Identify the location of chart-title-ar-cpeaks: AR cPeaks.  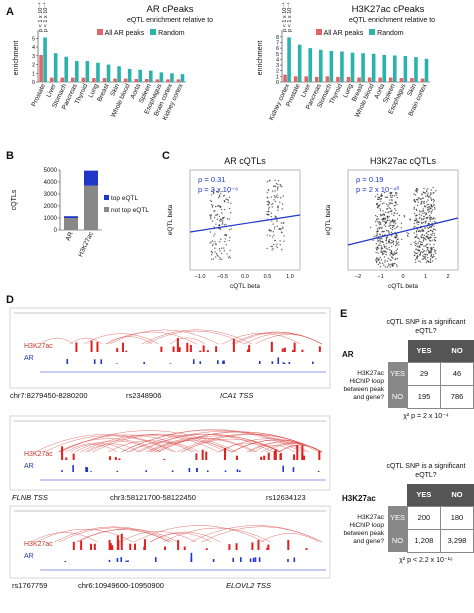
(170, 9).